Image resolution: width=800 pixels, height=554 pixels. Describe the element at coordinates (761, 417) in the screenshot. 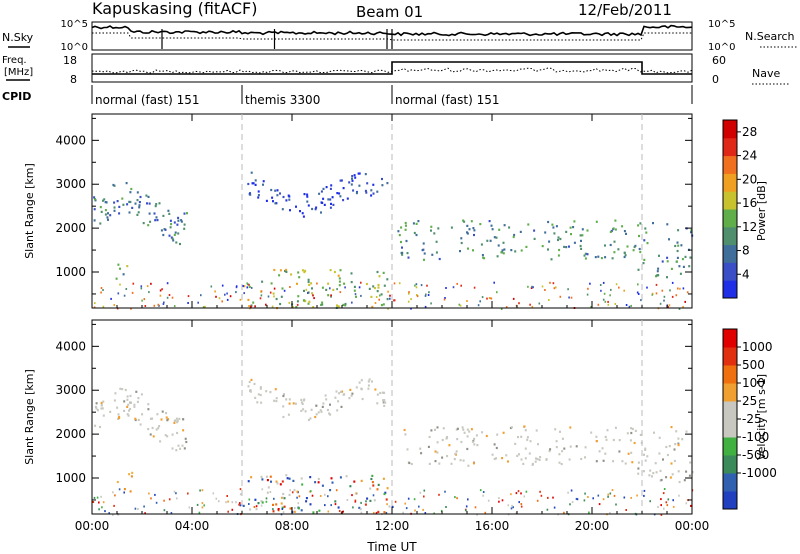

I see `velocity-colorbar-label: Velocity [m s-1]` at that location.